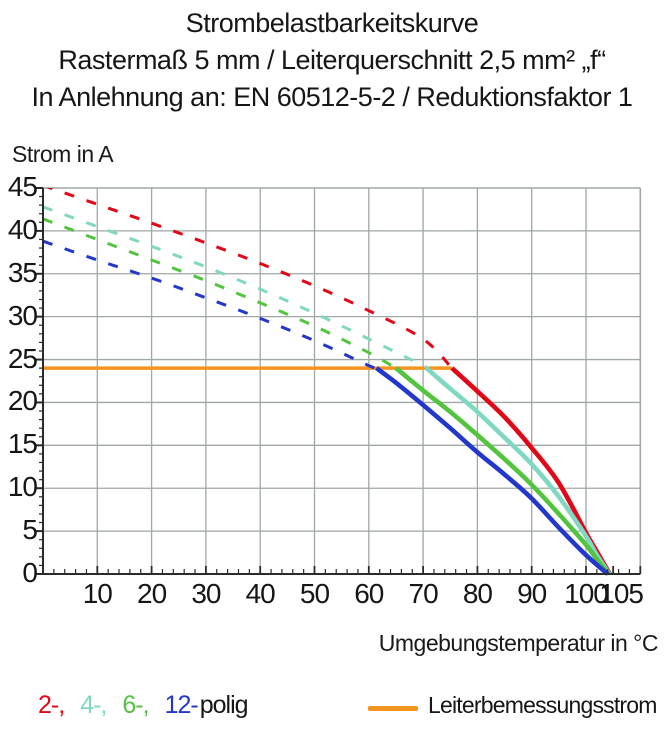  Describe the element at coordinates (393, 708) in the screenshot. I see `rated-current-line-swatch` at that location.